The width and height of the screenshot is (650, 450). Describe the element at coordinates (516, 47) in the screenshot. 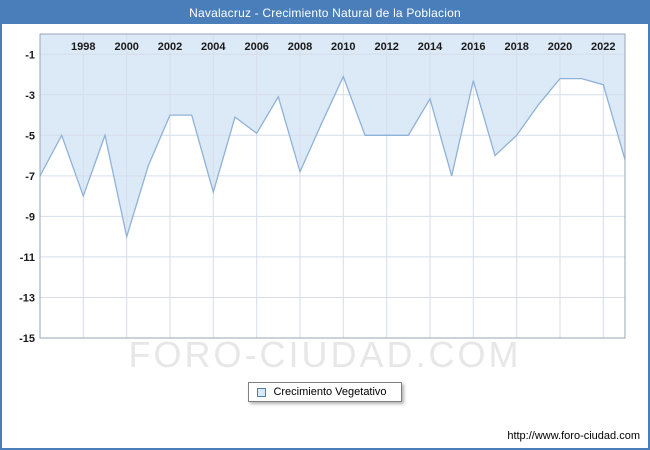

I see `svg-text: 2018` at that location.